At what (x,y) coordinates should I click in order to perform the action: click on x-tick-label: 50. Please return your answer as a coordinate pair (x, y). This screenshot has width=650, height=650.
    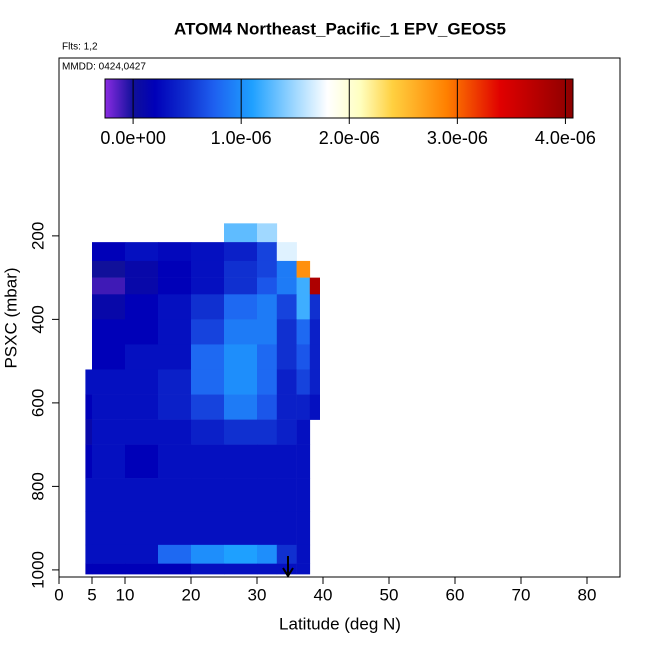
    Looking at the image, I should click on (389, 594).